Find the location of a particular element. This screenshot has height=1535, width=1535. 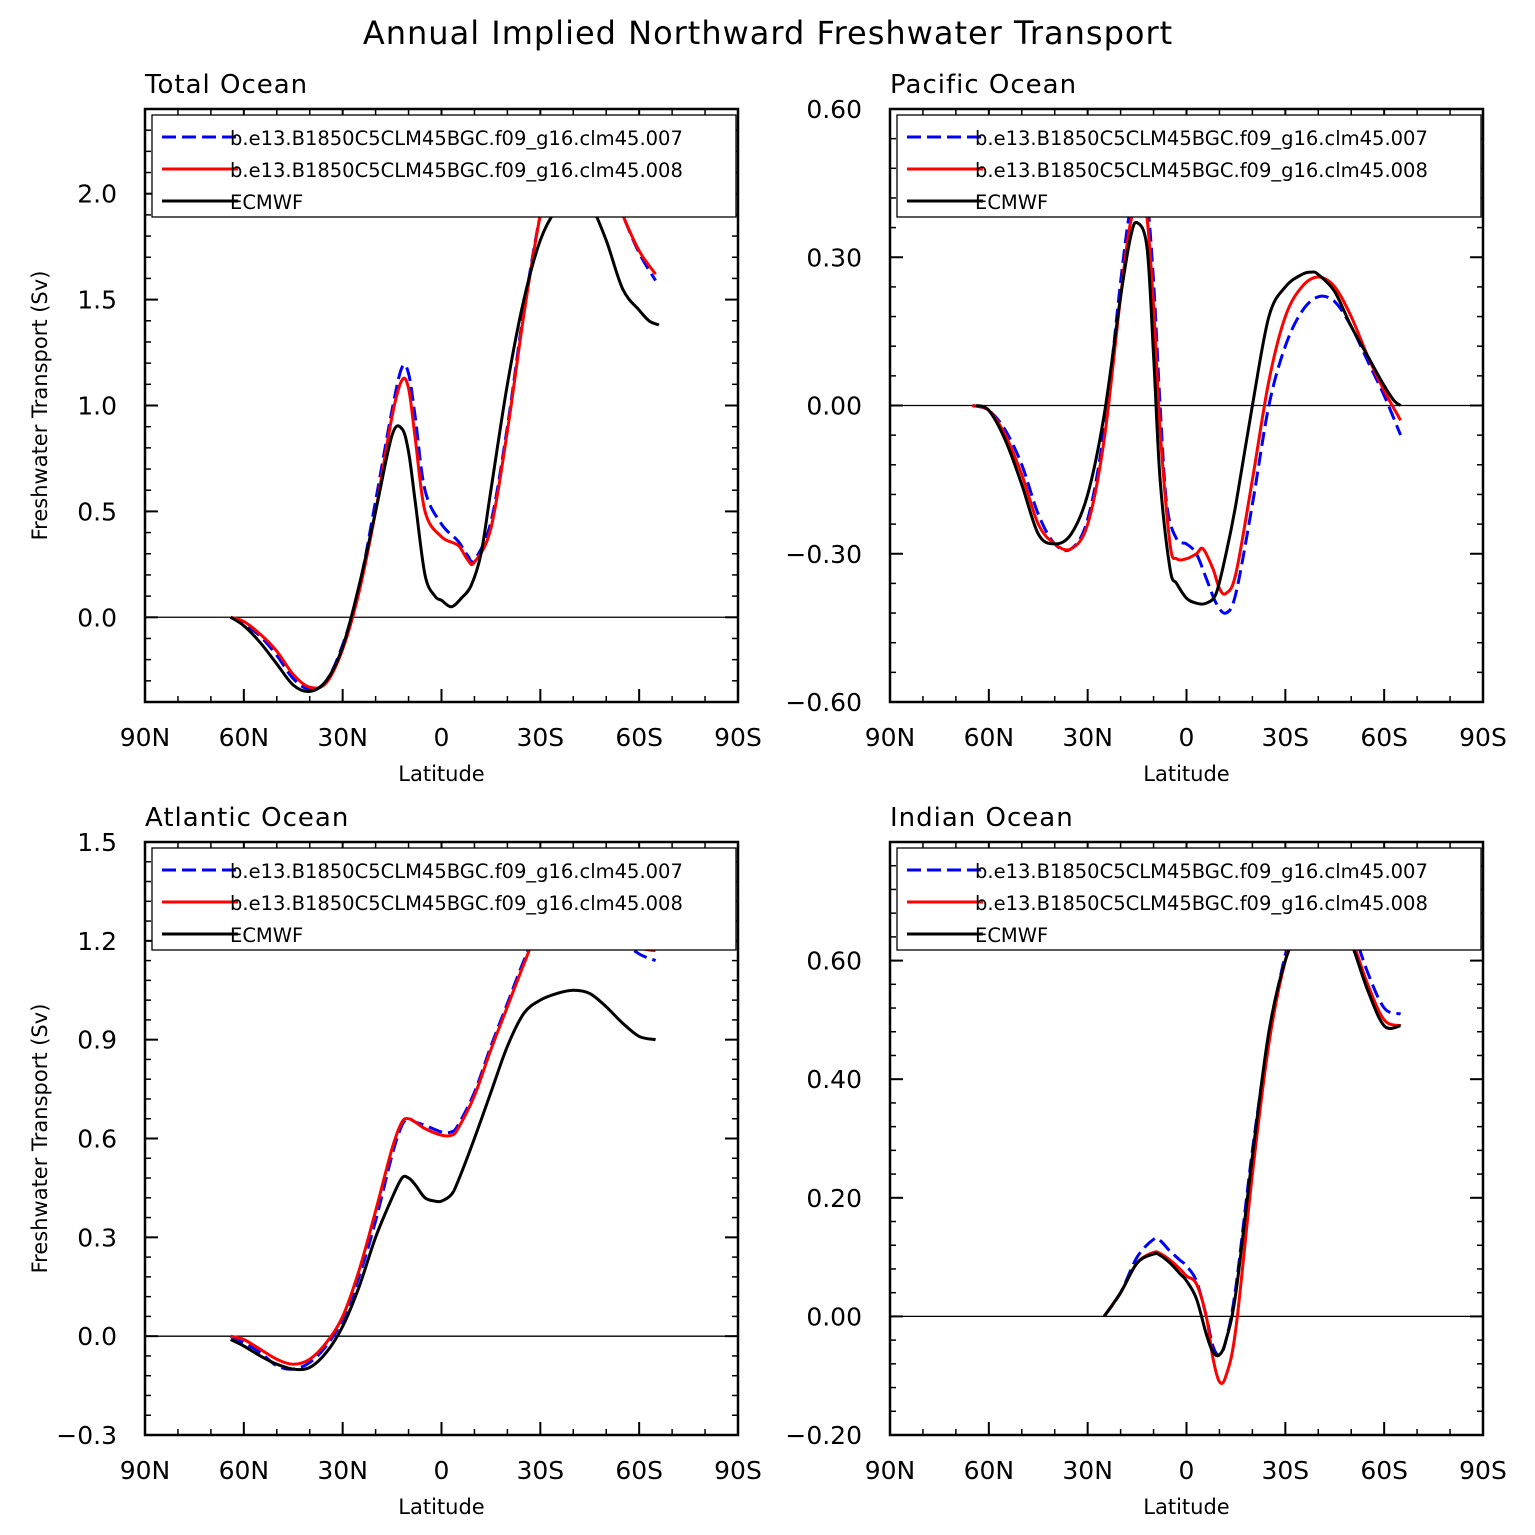

y-tick-label: 0.20 is located at coordinates (834, 1198).